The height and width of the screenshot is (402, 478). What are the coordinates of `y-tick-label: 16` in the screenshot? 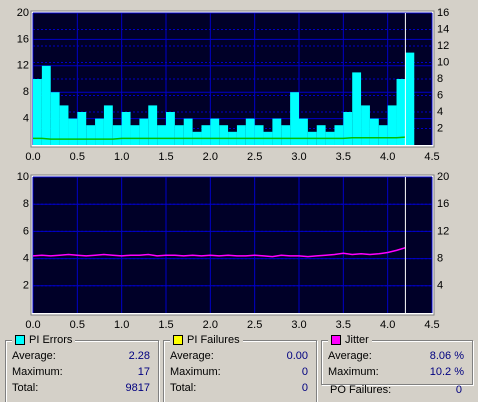 It's located at (23, 39).